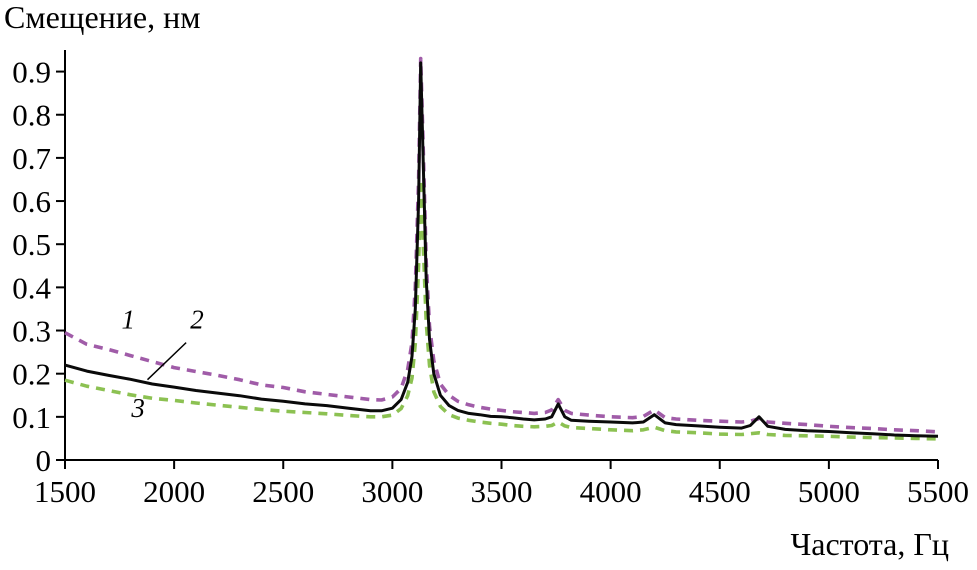  Describe the element at coordinates (44, 460) in the screenshot. I see `y-tick-label: 0` at that location.